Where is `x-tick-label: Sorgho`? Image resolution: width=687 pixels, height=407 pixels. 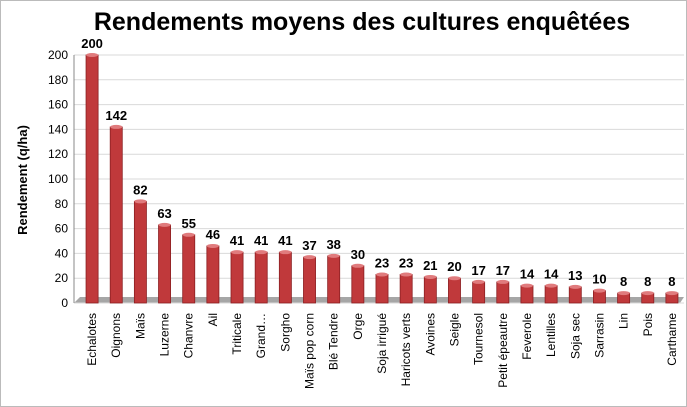
x-tick-label: Sorgho is located at coordinates (285, 332).